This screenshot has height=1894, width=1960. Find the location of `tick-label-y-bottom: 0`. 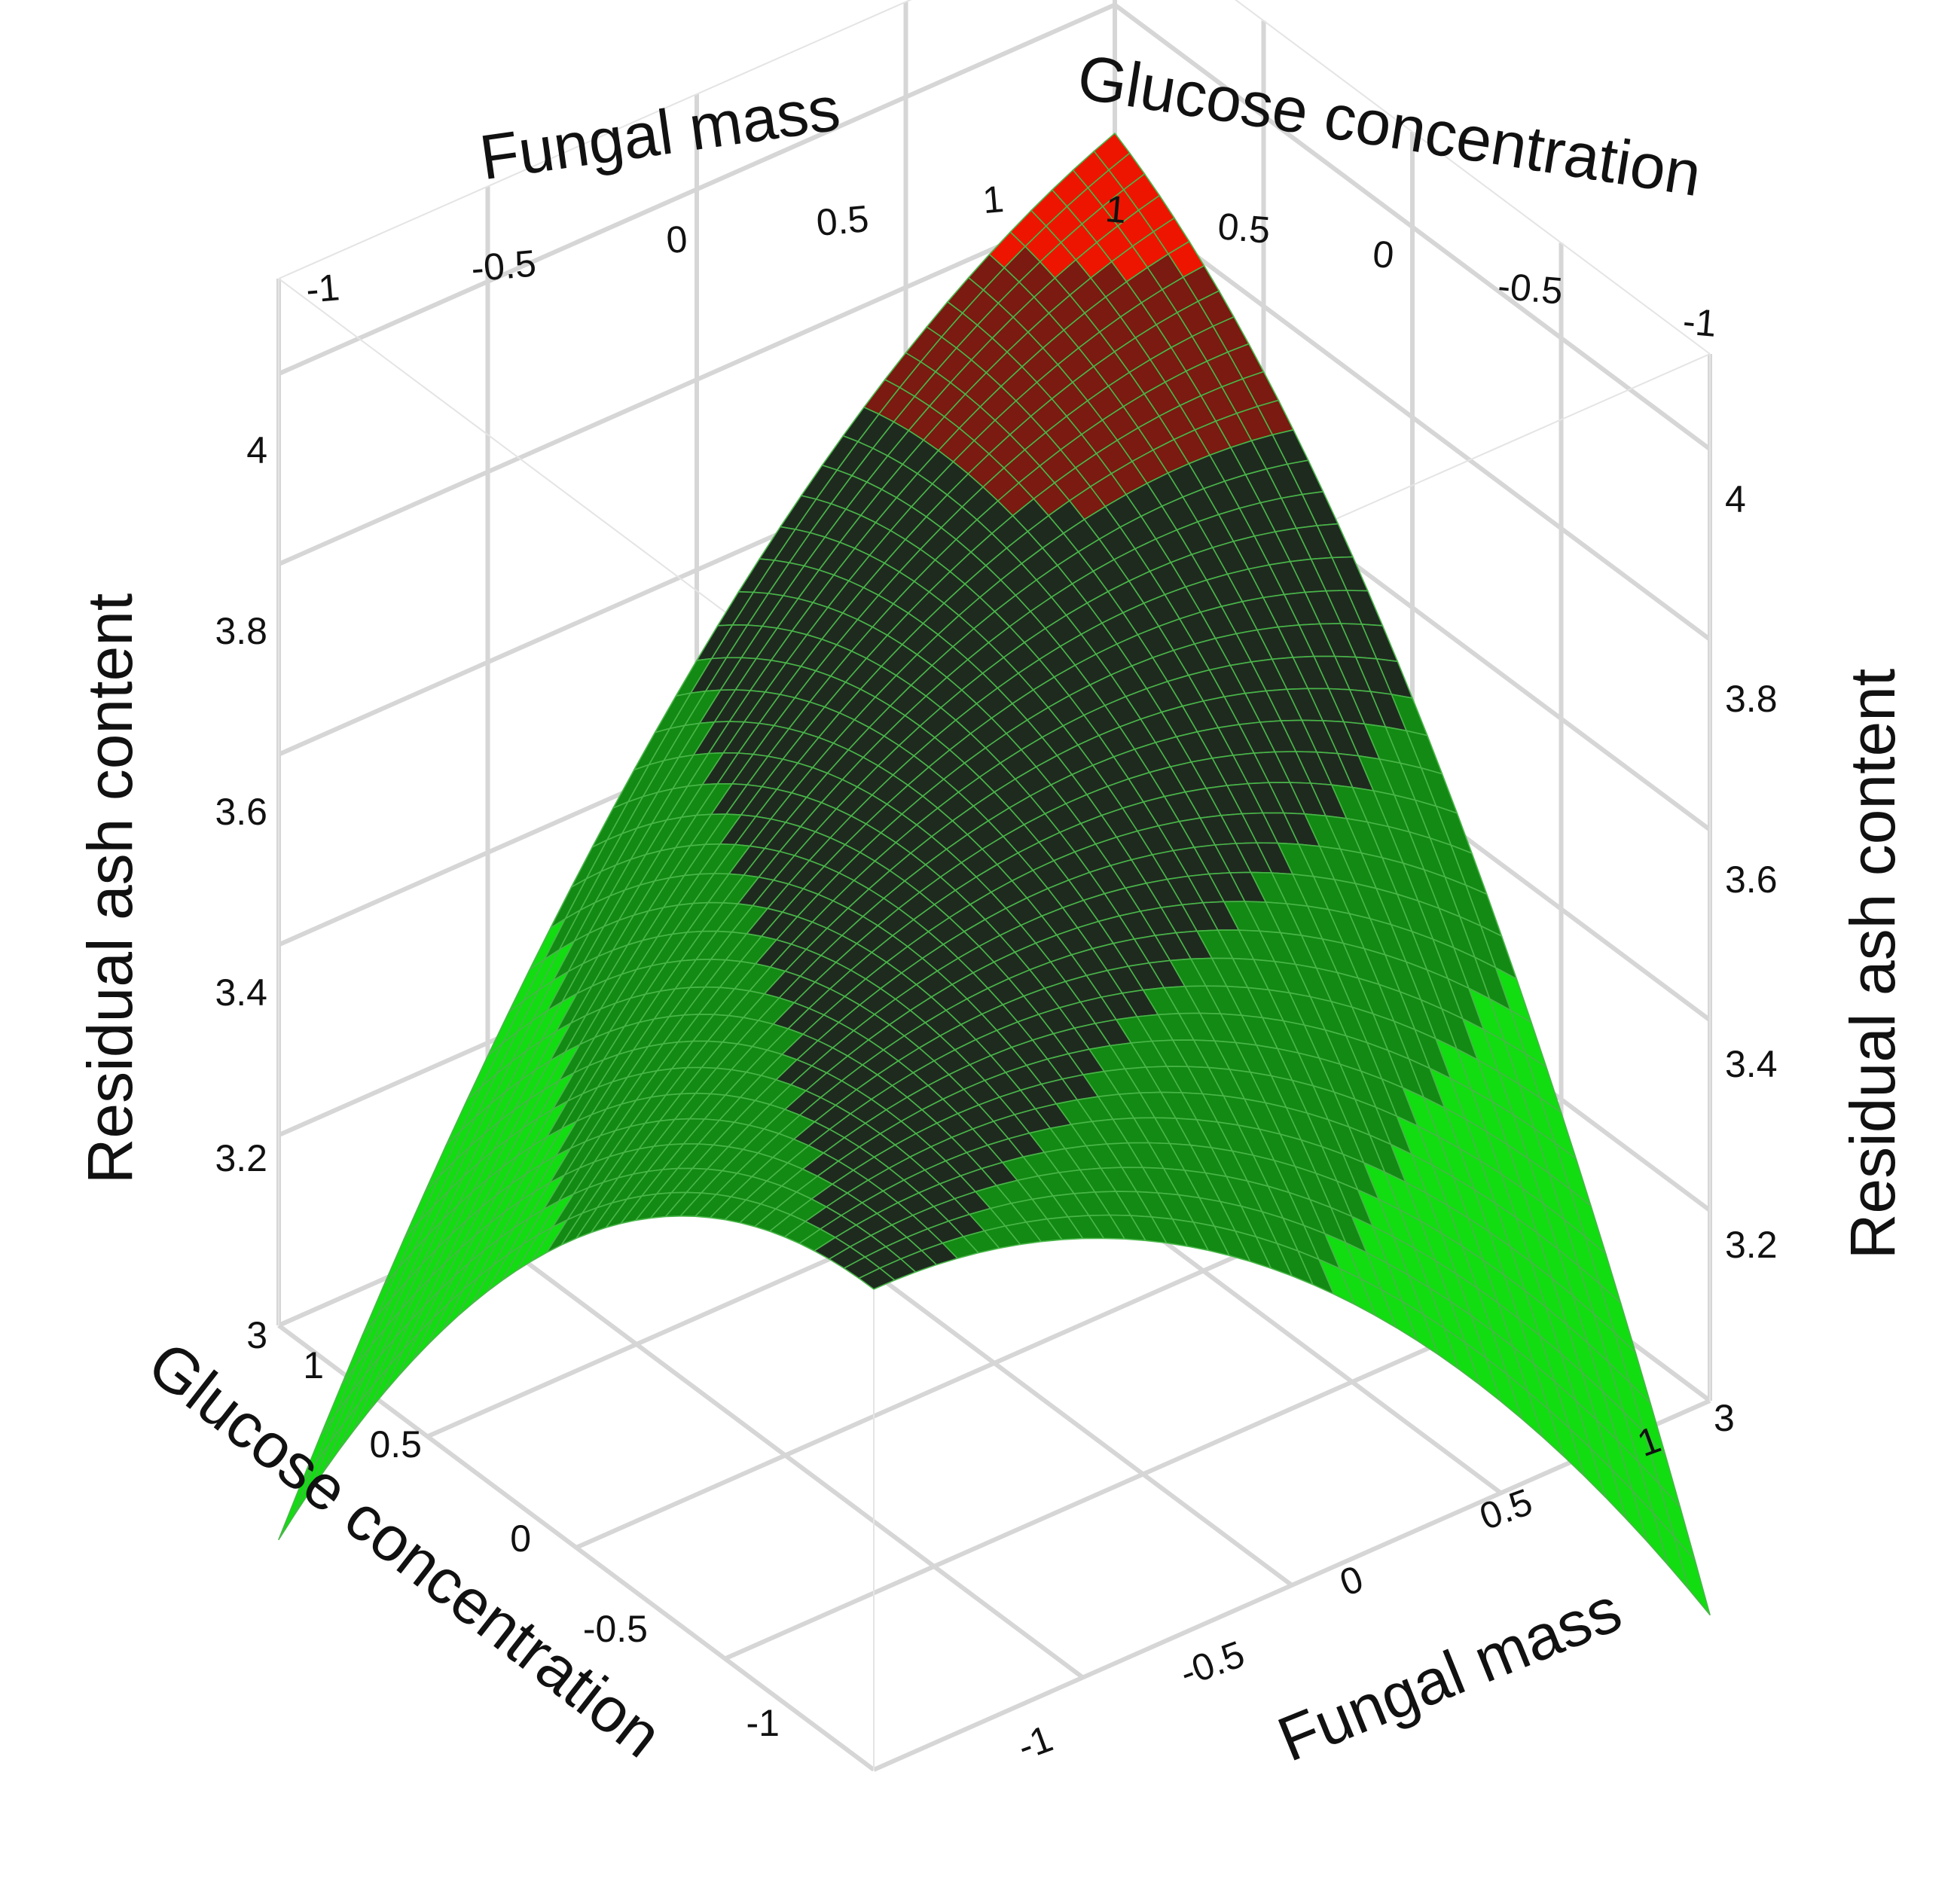

tick-label-y-bottom: 0 is located at coordinates (521, 1538).